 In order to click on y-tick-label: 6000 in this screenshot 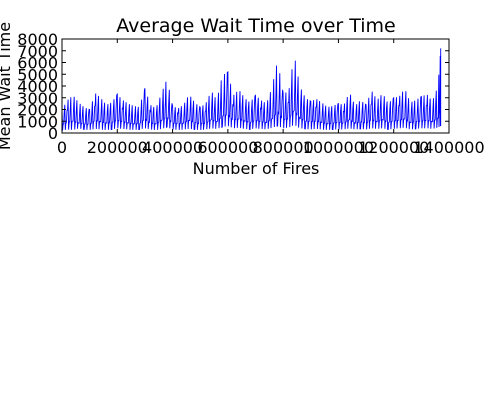, I will do `click(37, 63)`.